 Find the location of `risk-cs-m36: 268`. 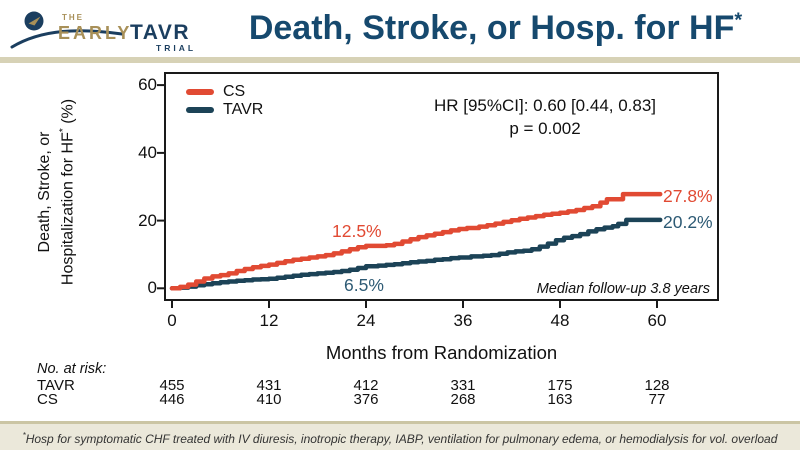

risk-cs-m36: 268 is located at coordinates (463, 399).